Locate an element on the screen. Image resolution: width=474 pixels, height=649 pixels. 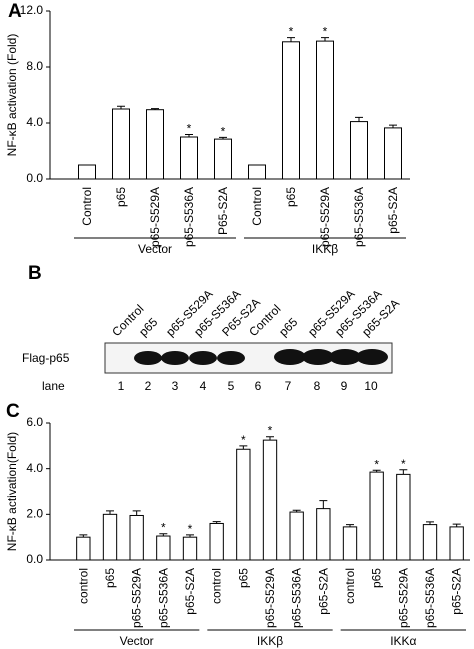
y-axis-label: NF-κB activation(Fold) is located at coordinates (12, 491).